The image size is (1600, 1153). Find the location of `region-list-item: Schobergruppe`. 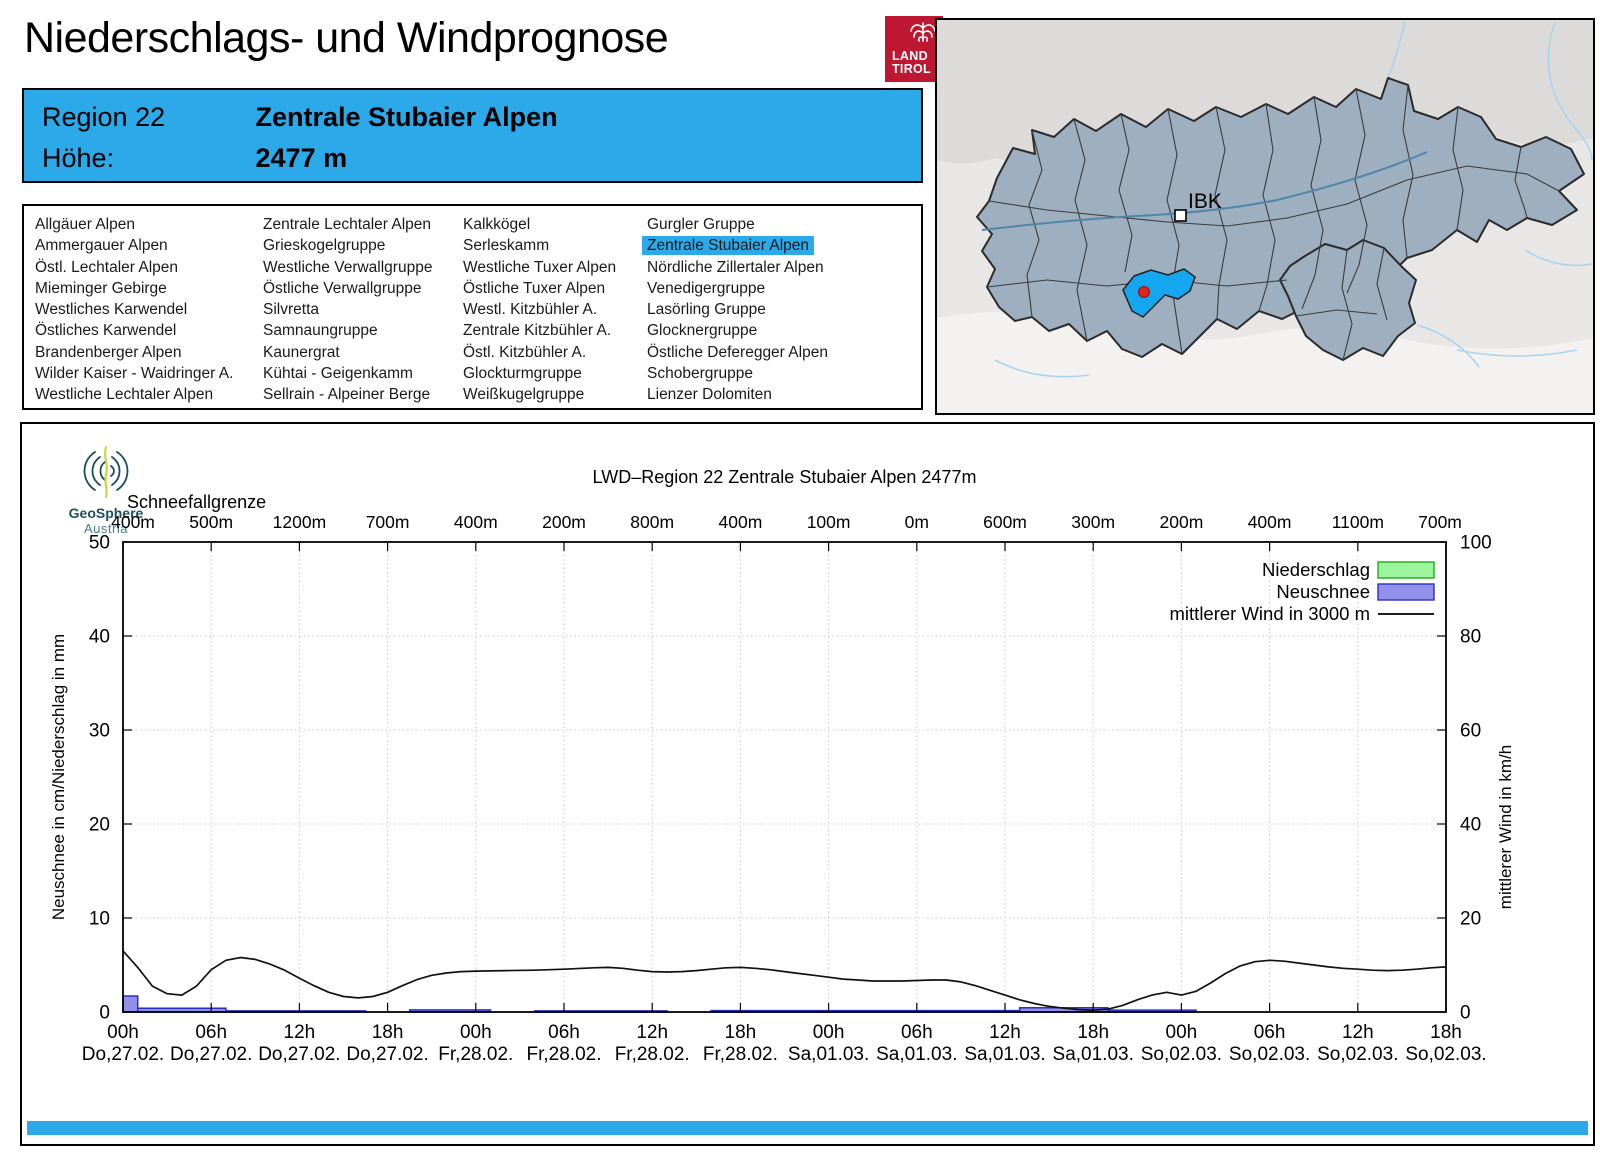

region-list-item: Schobergruppe is located at coordinates (700, 374).